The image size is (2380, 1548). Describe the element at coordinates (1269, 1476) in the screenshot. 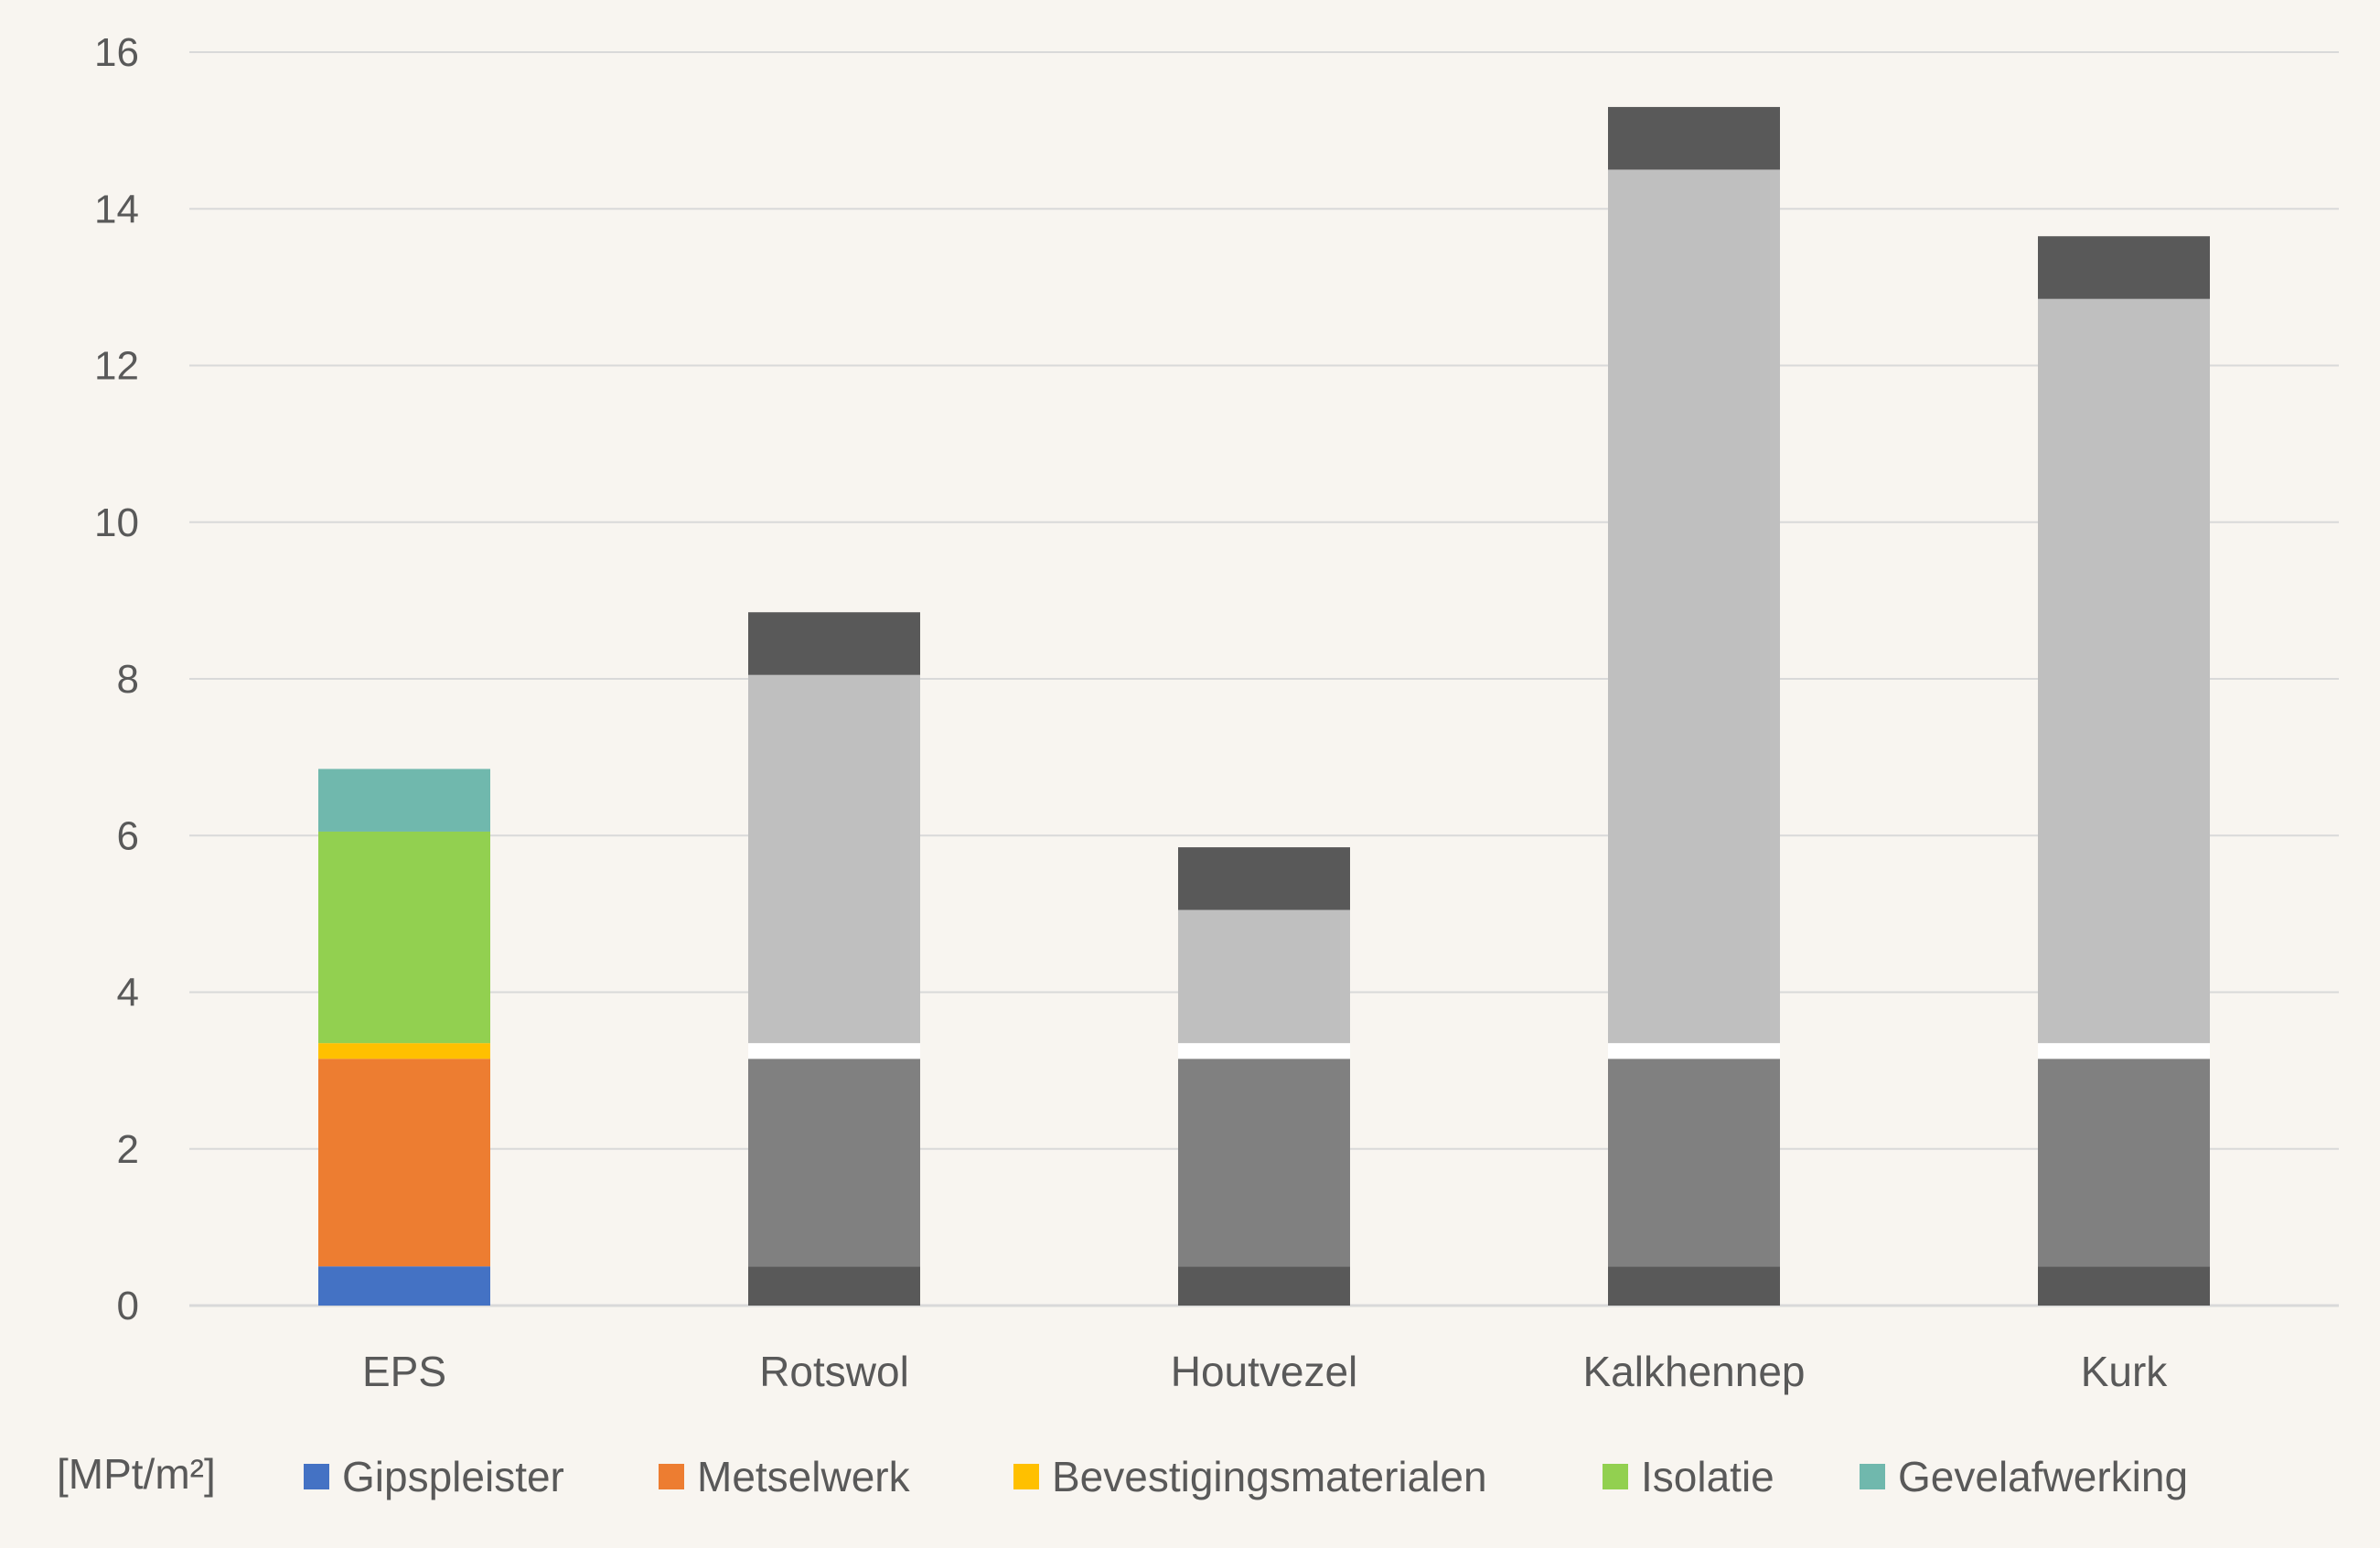

I see `legend-label-bevestigingsmaterialen: Bevestigingsmaterialen` at that location.